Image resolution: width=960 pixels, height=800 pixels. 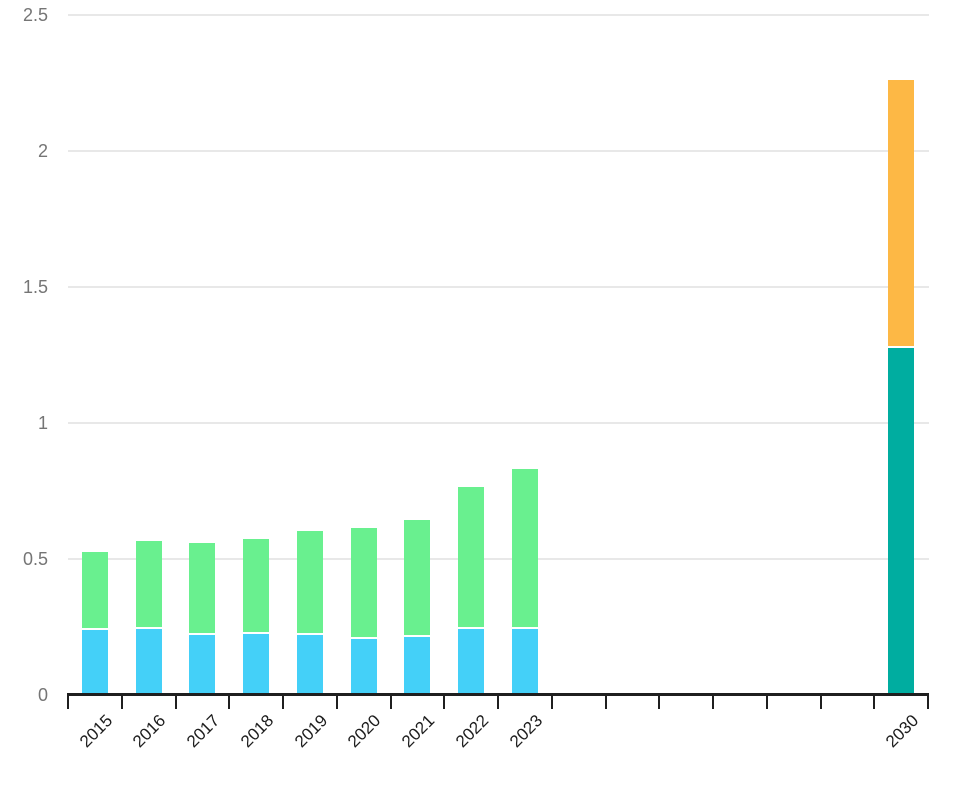 I want to click on bar-segment-2019-series-blue, so click(x=309, y=665).